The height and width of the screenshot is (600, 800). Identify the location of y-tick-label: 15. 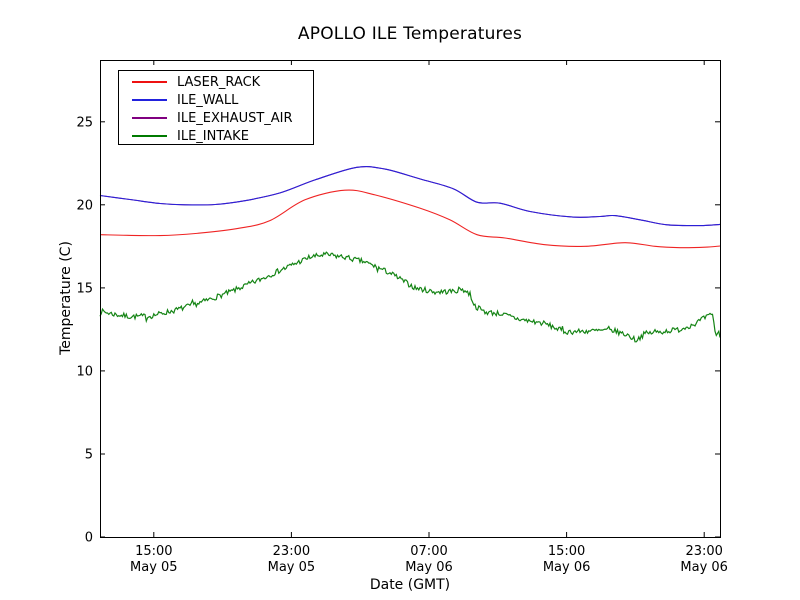
(84, 288).